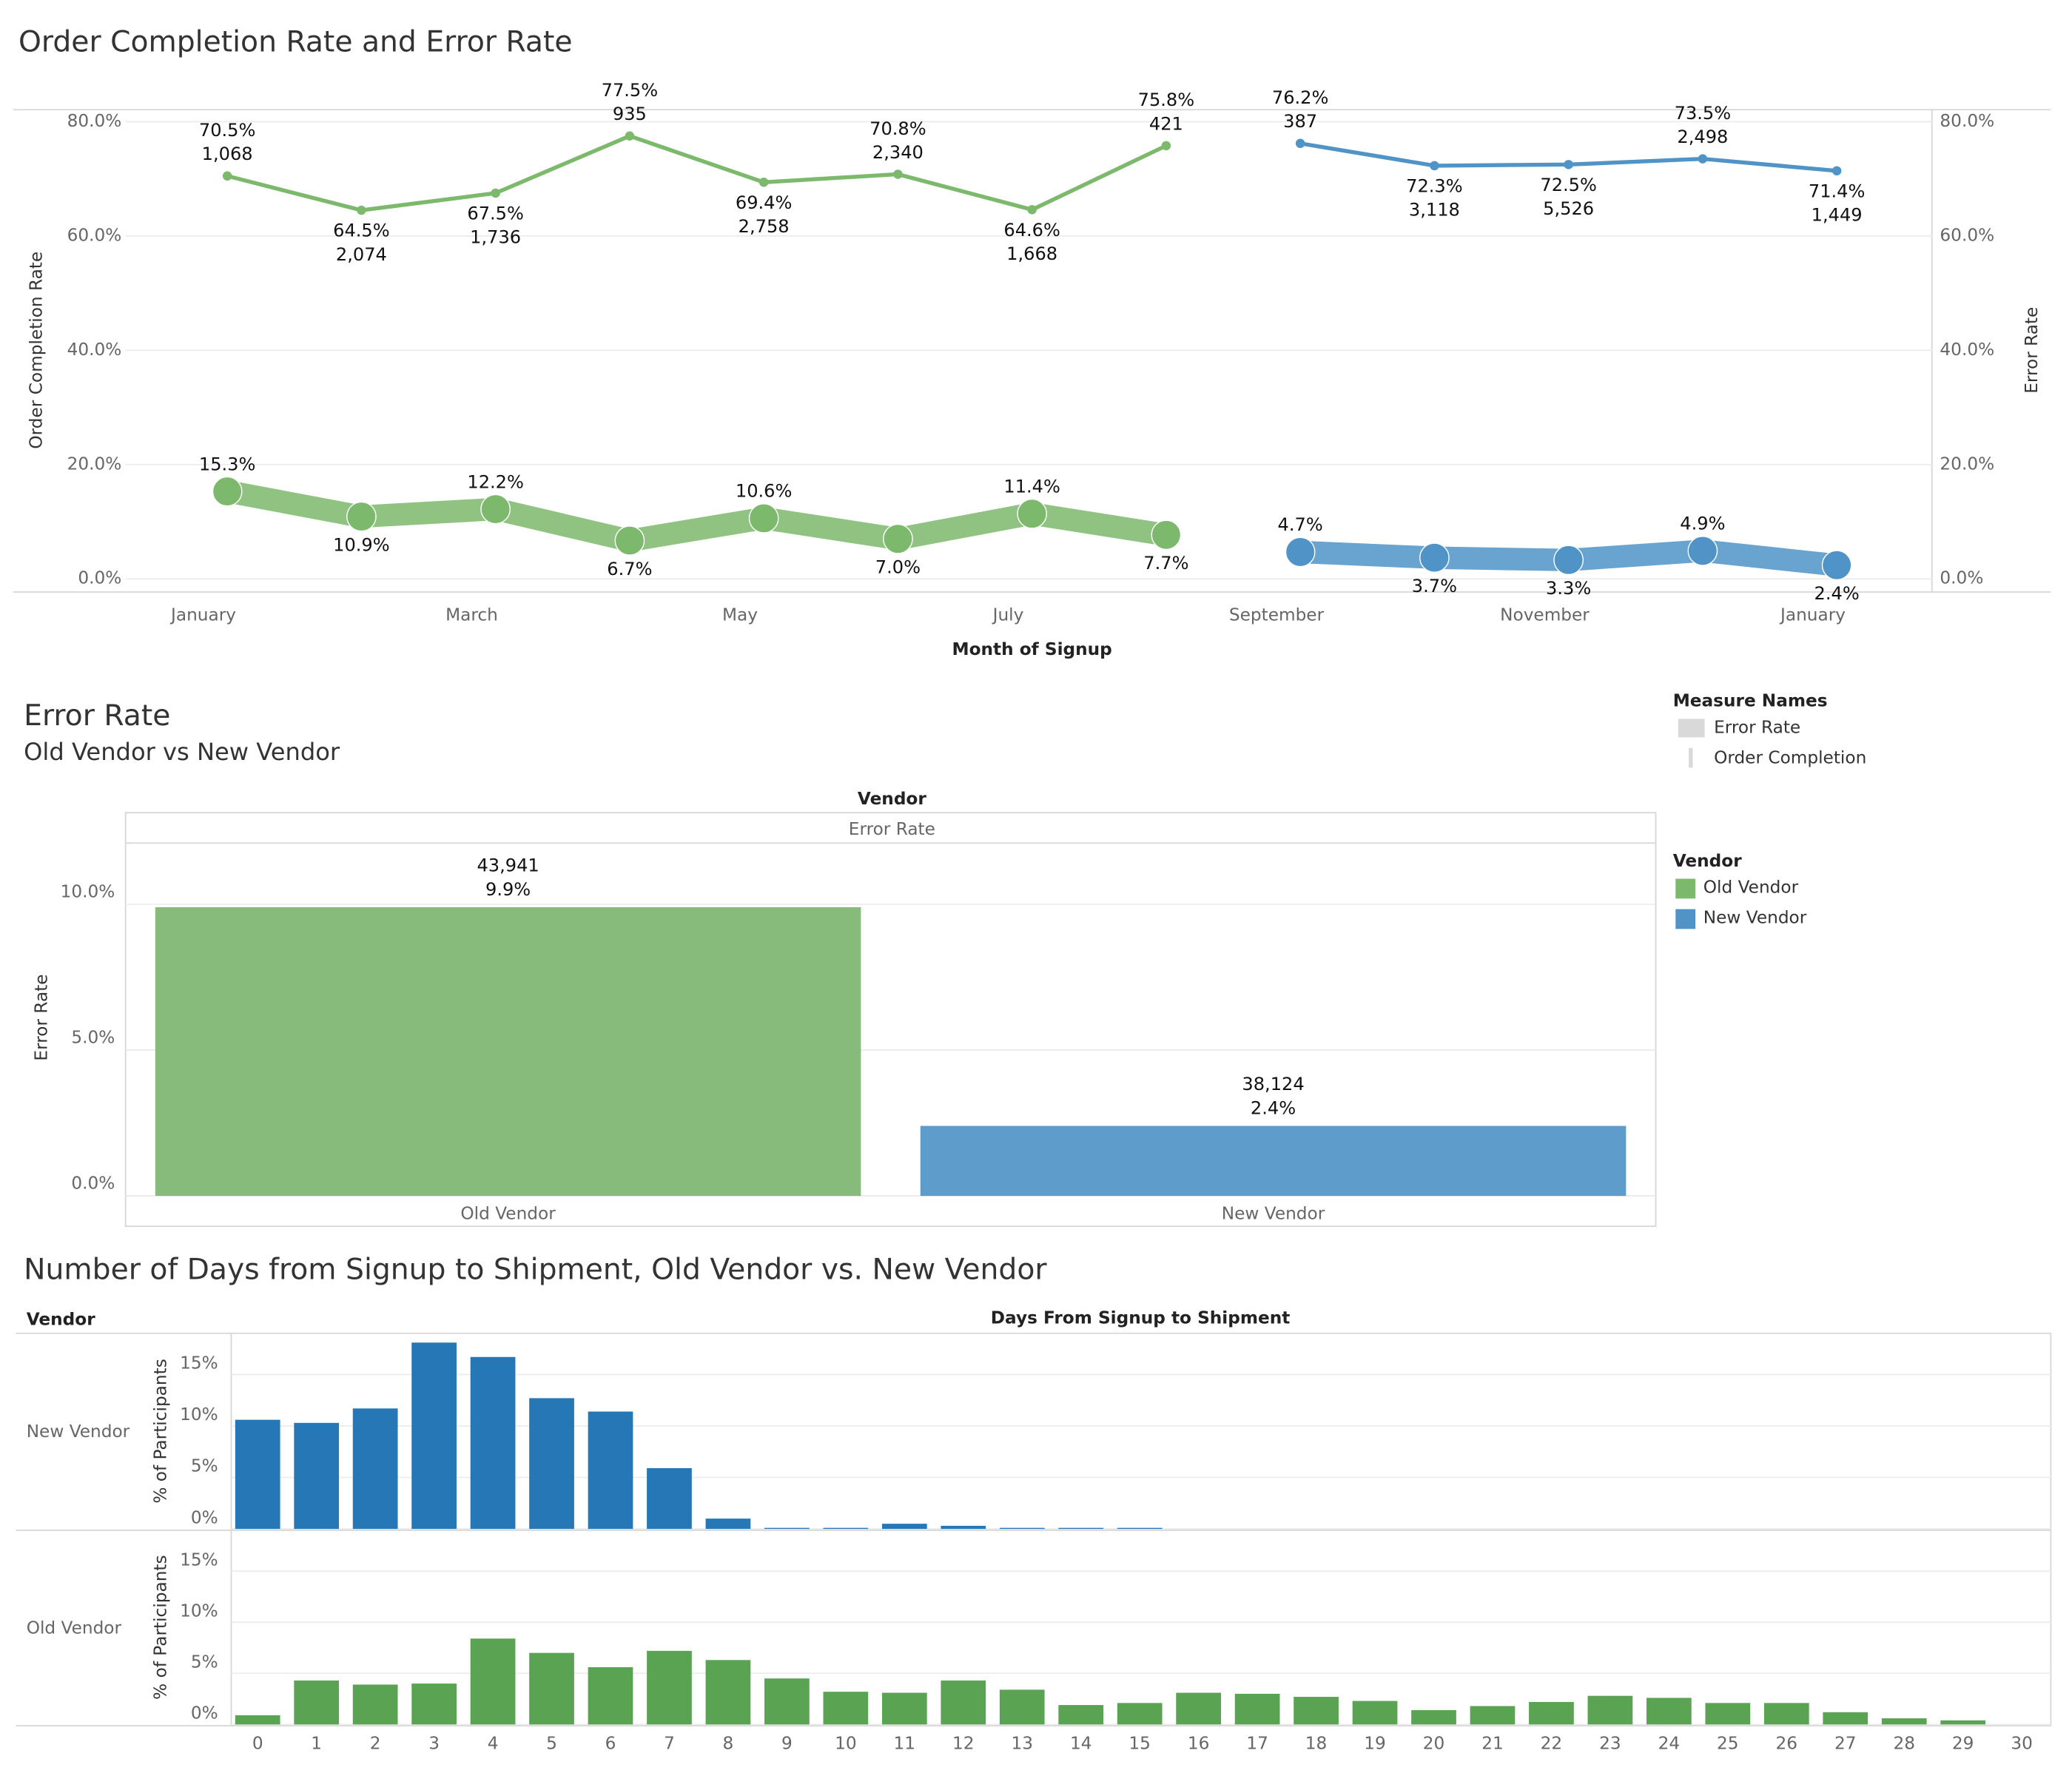 This screenshot has height=1776, width=2072. Describe the element at coordinates (2032, 350) in the screenshot. I see `y2-axis-title: Error Rate` at that location.